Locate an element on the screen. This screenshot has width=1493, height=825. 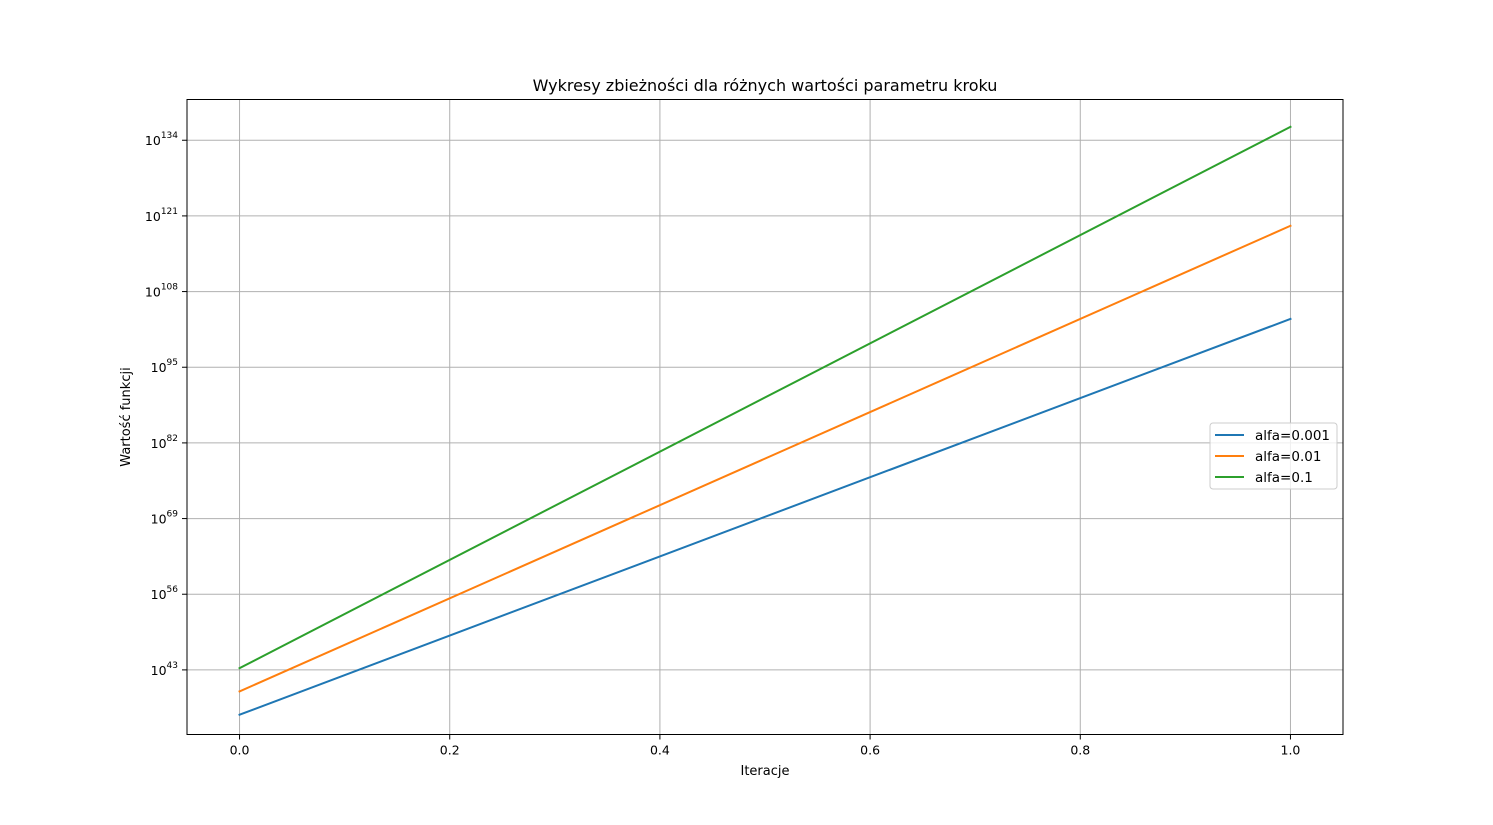
legend-label: alfa=0.1 is located at coordinates (1284, 478).